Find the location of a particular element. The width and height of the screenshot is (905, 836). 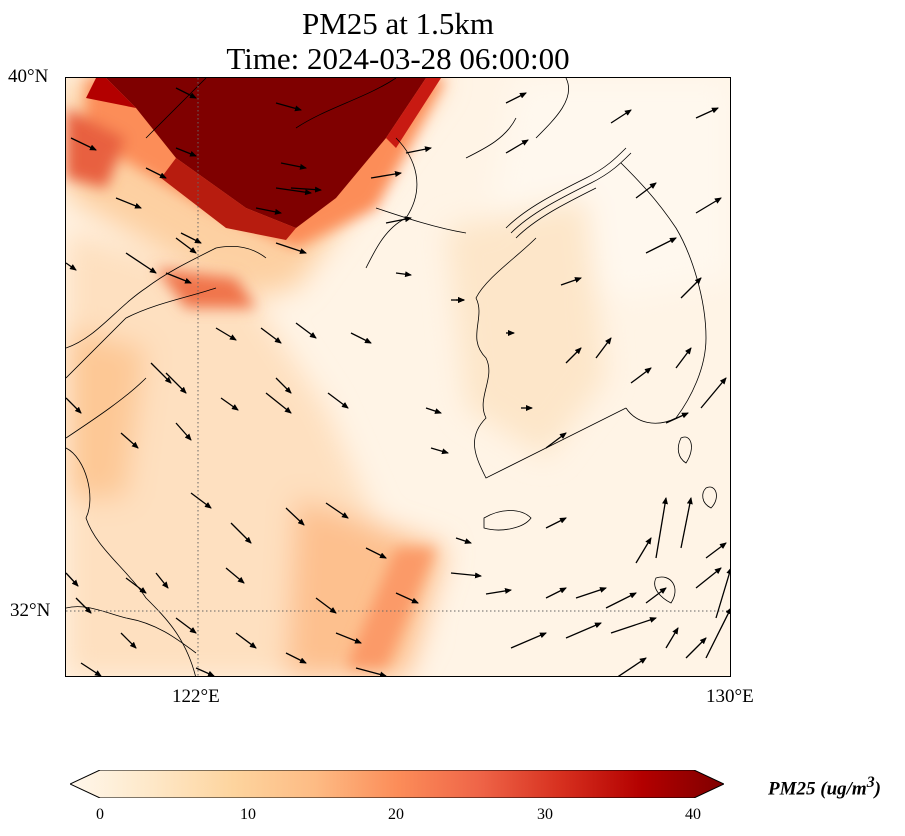

map-title-line1: PM25 at 1.5km is located at coordinates (398, 23).